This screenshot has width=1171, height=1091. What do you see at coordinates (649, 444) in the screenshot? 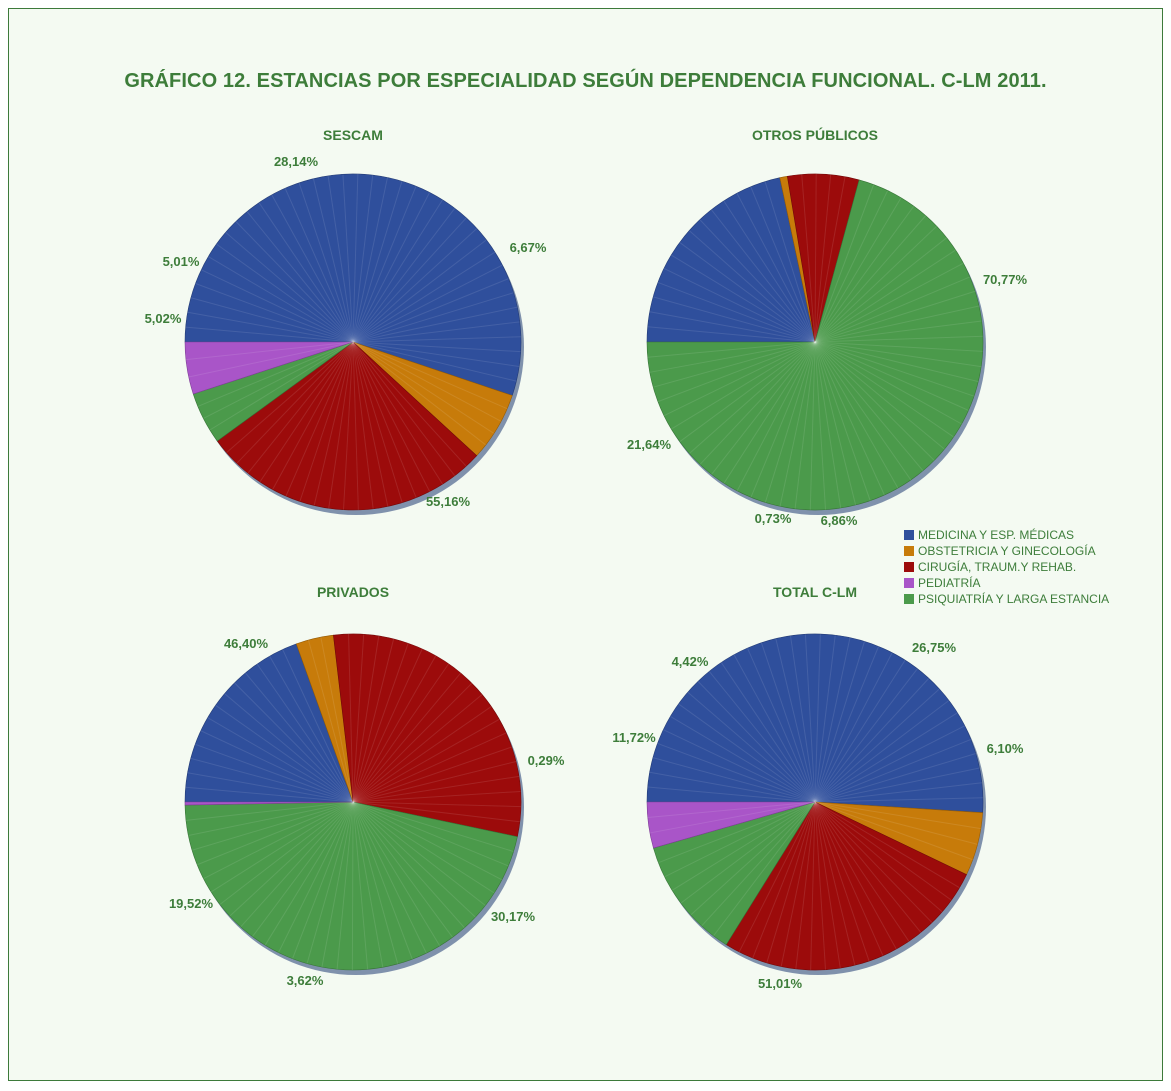
I see `pie-label-otros-publicos-medicina: 21,64%` at bounding box center [649, 444].